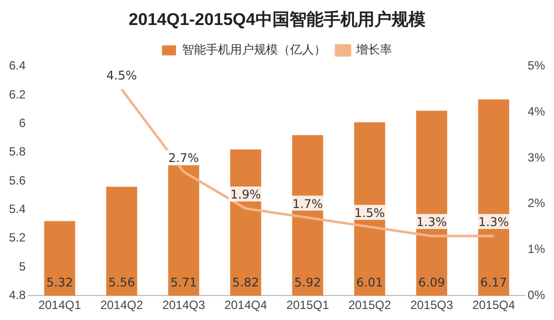 The height and width of the screenshot is (320, 554). Describe the element at coordinates (432, 283) in the screenshot. I see `data-label: 6.09` at that location.